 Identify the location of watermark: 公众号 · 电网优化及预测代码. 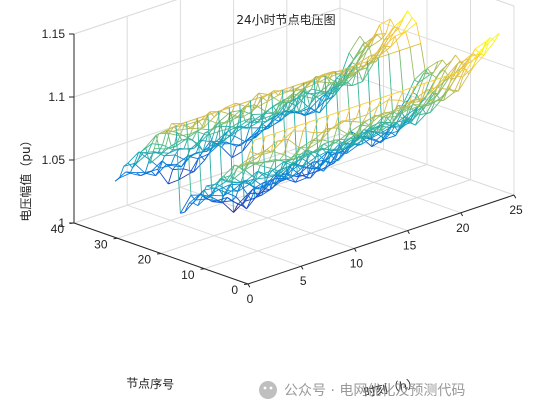
(362, 390).